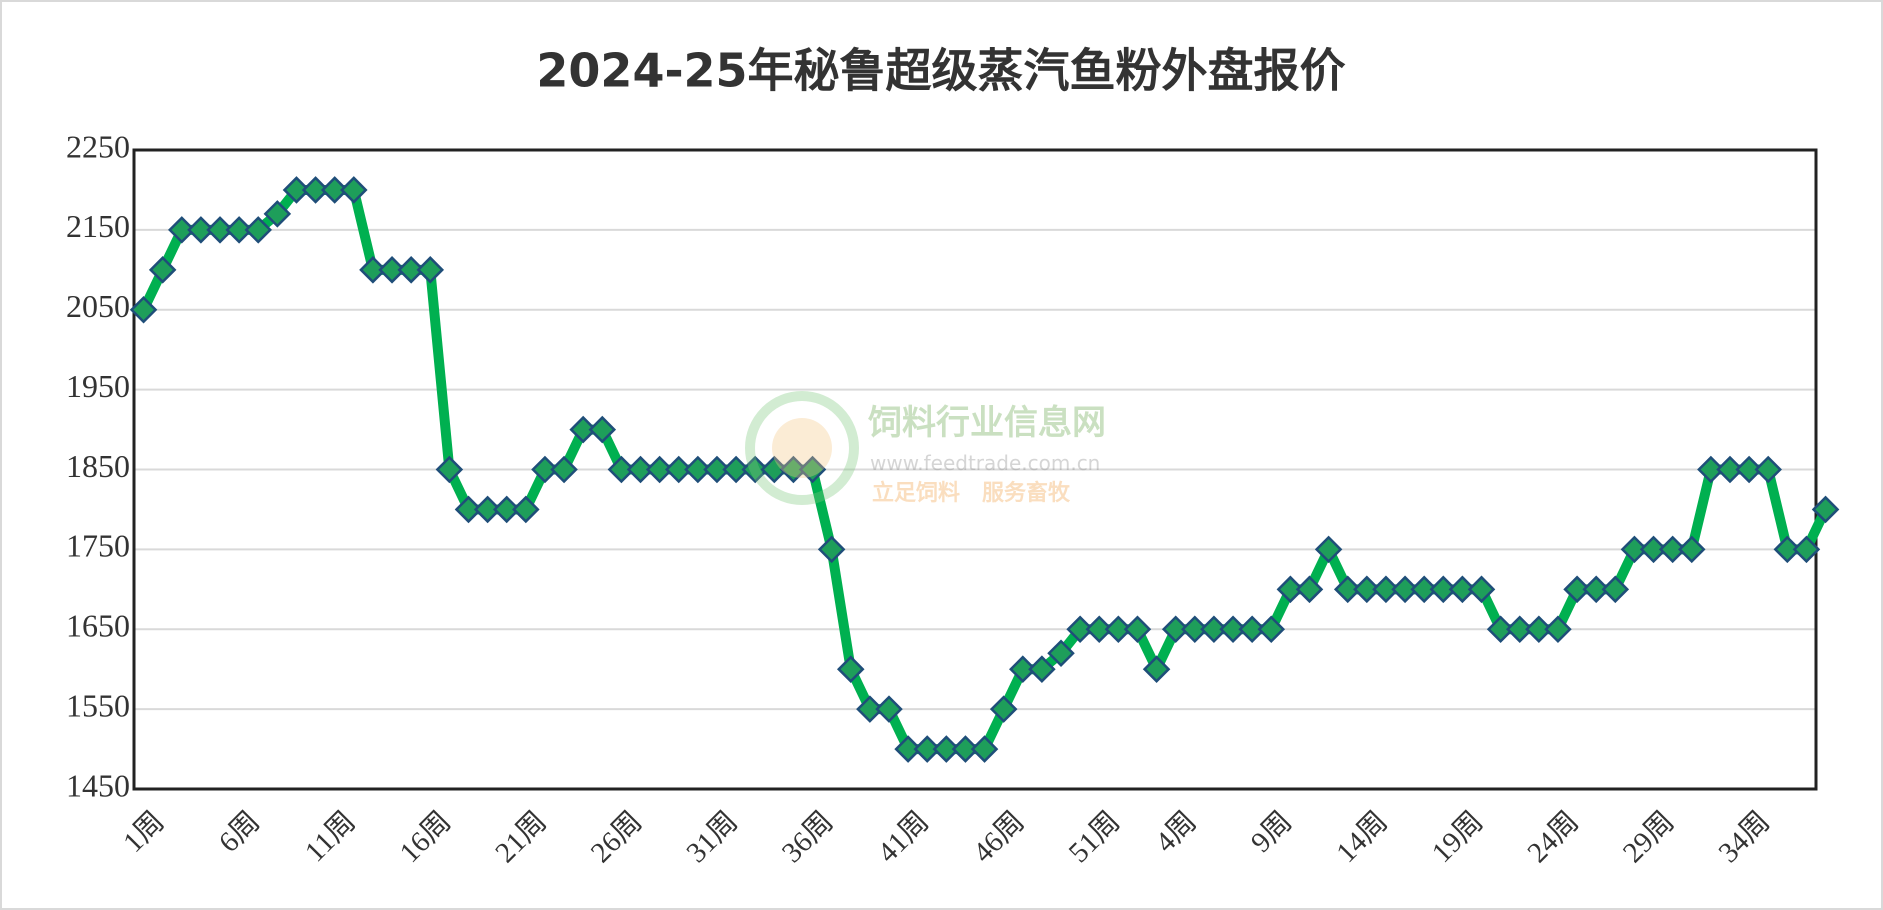  Describe the element at coordinates (98, 226) in the screenshot. I see `y-tick-label: 2150` at that location.